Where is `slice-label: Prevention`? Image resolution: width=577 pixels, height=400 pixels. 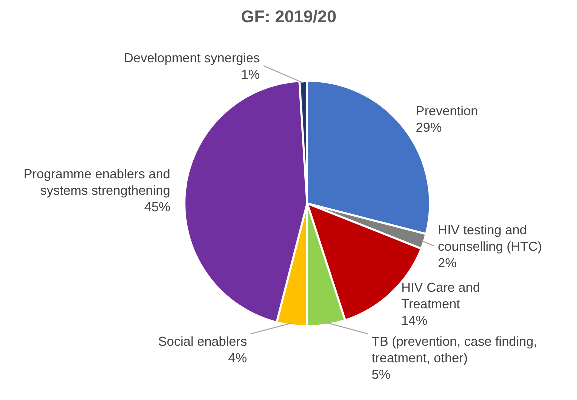
slice-label: Prevention is located at coordinates (447, 111).